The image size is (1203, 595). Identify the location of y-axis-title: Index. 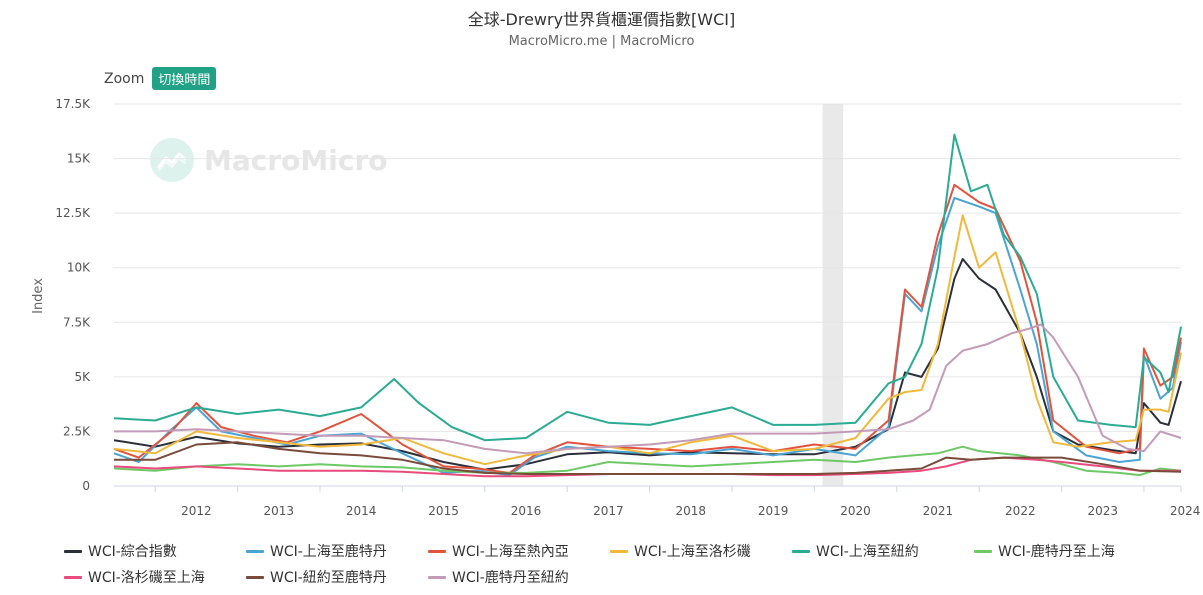
(38, 296).